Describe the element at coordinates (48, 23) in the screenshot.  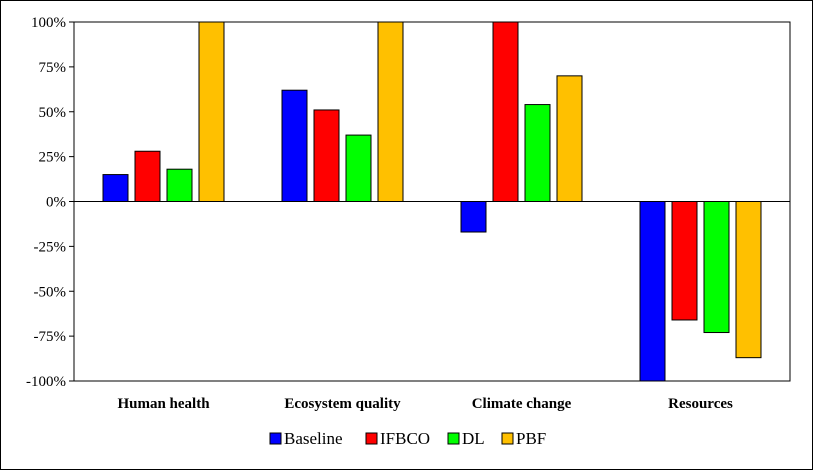
I see `y-tick-label: 100%` at that location.